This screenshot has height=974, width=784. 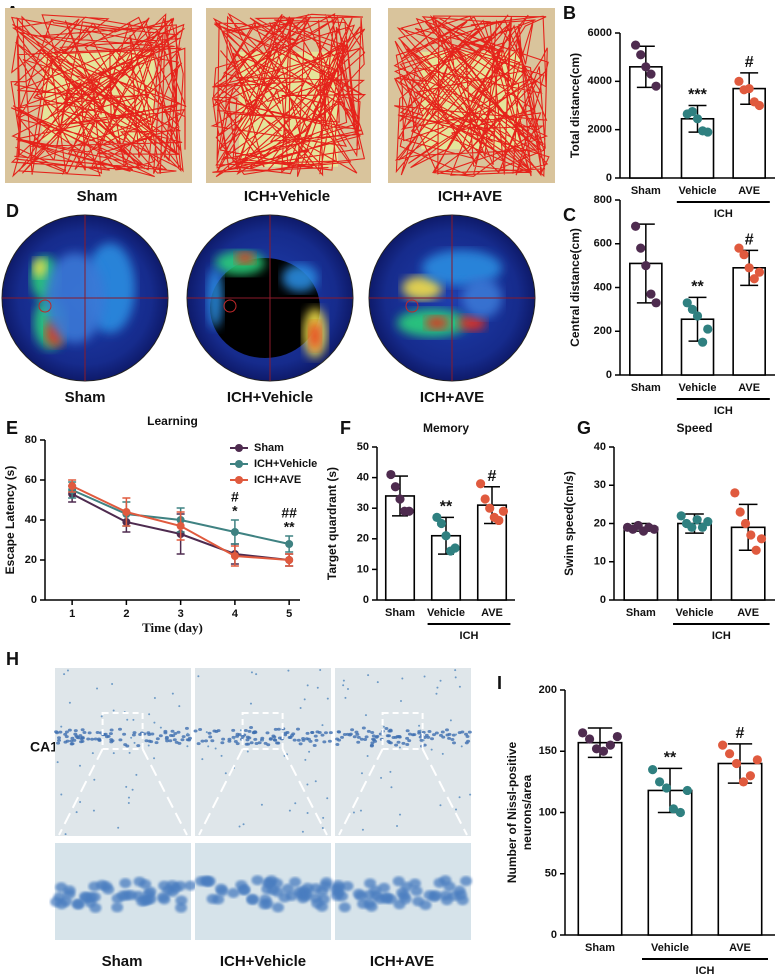 What do you see at coordinates (554, 935) in the screenshot?
I see `y-tick-label: 0` at bounding box center [554, 935].